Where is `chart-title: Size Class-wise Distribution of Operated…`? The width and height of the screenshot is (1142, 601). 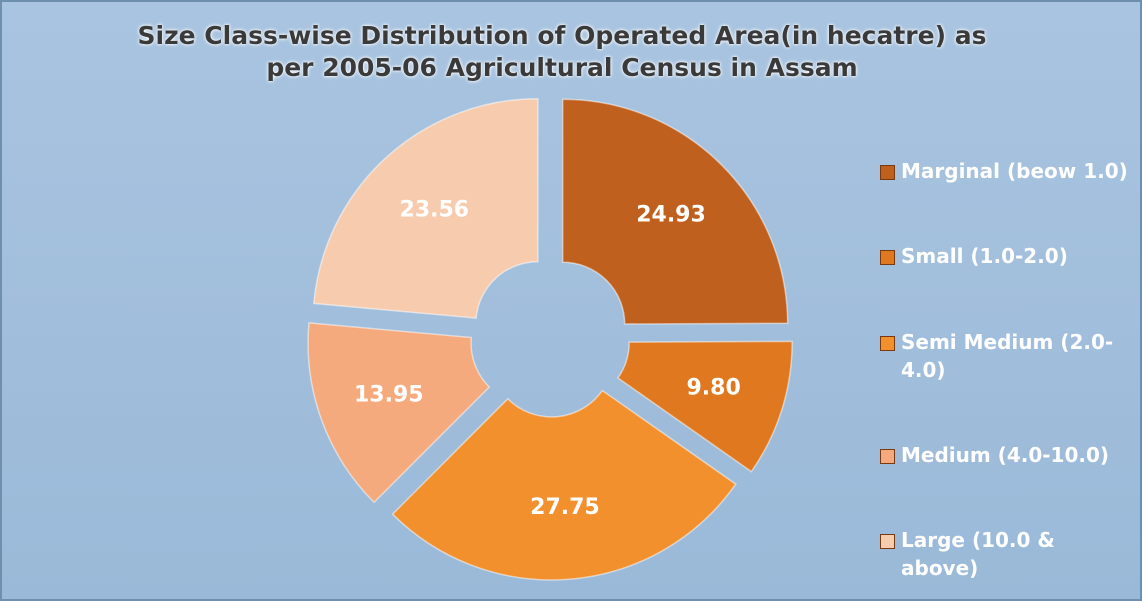 chart-title: Size Class-wise Distribution of Operated… is located at coordinates (562, 51).